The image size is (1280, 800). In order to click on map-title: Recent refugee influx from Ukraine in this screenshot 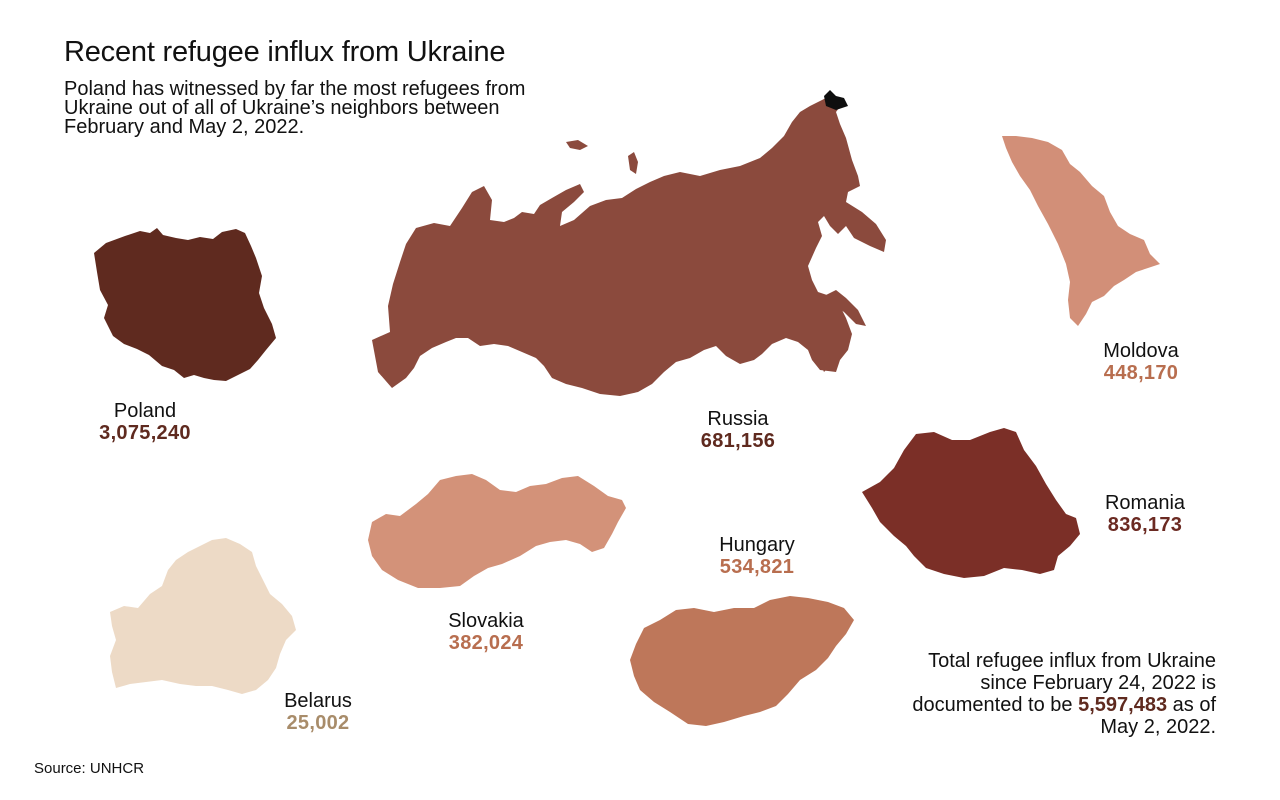, I will do `click(285, 52)`.